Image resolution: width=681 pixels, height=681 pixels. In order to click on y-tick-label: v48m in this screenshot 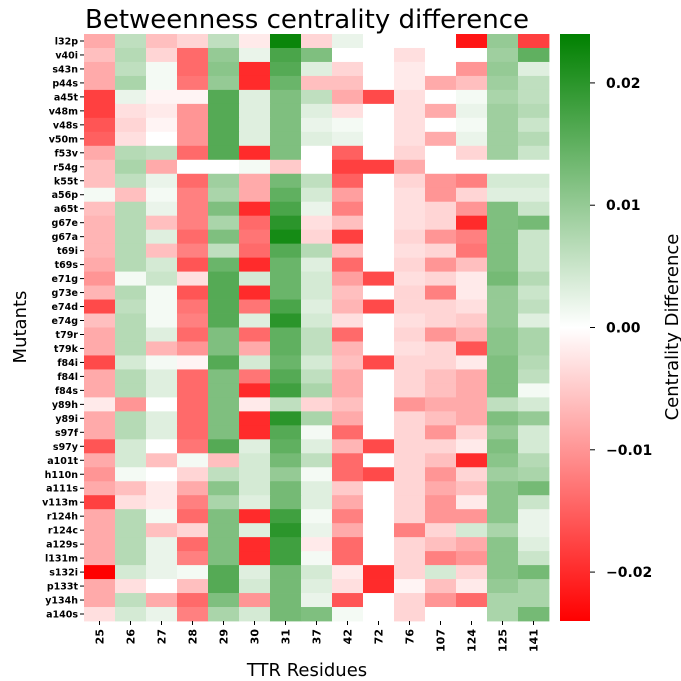, I will do `click(63, 111)`.